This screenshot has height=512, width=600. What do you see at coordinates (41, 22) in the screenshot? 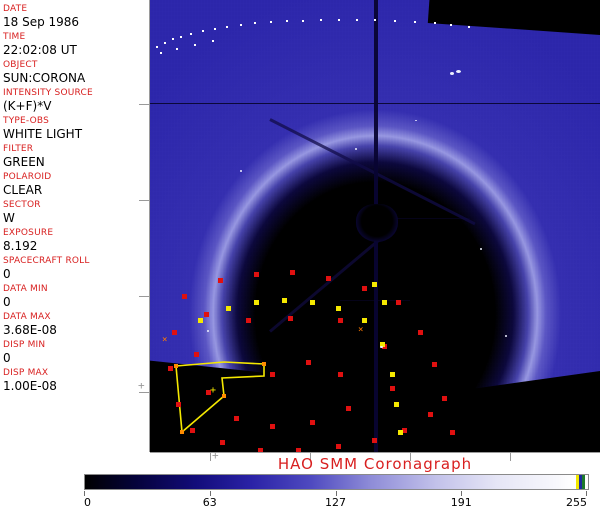
I see `metadata-value: 18 Sep 1986` at bounding box center [41, 22].